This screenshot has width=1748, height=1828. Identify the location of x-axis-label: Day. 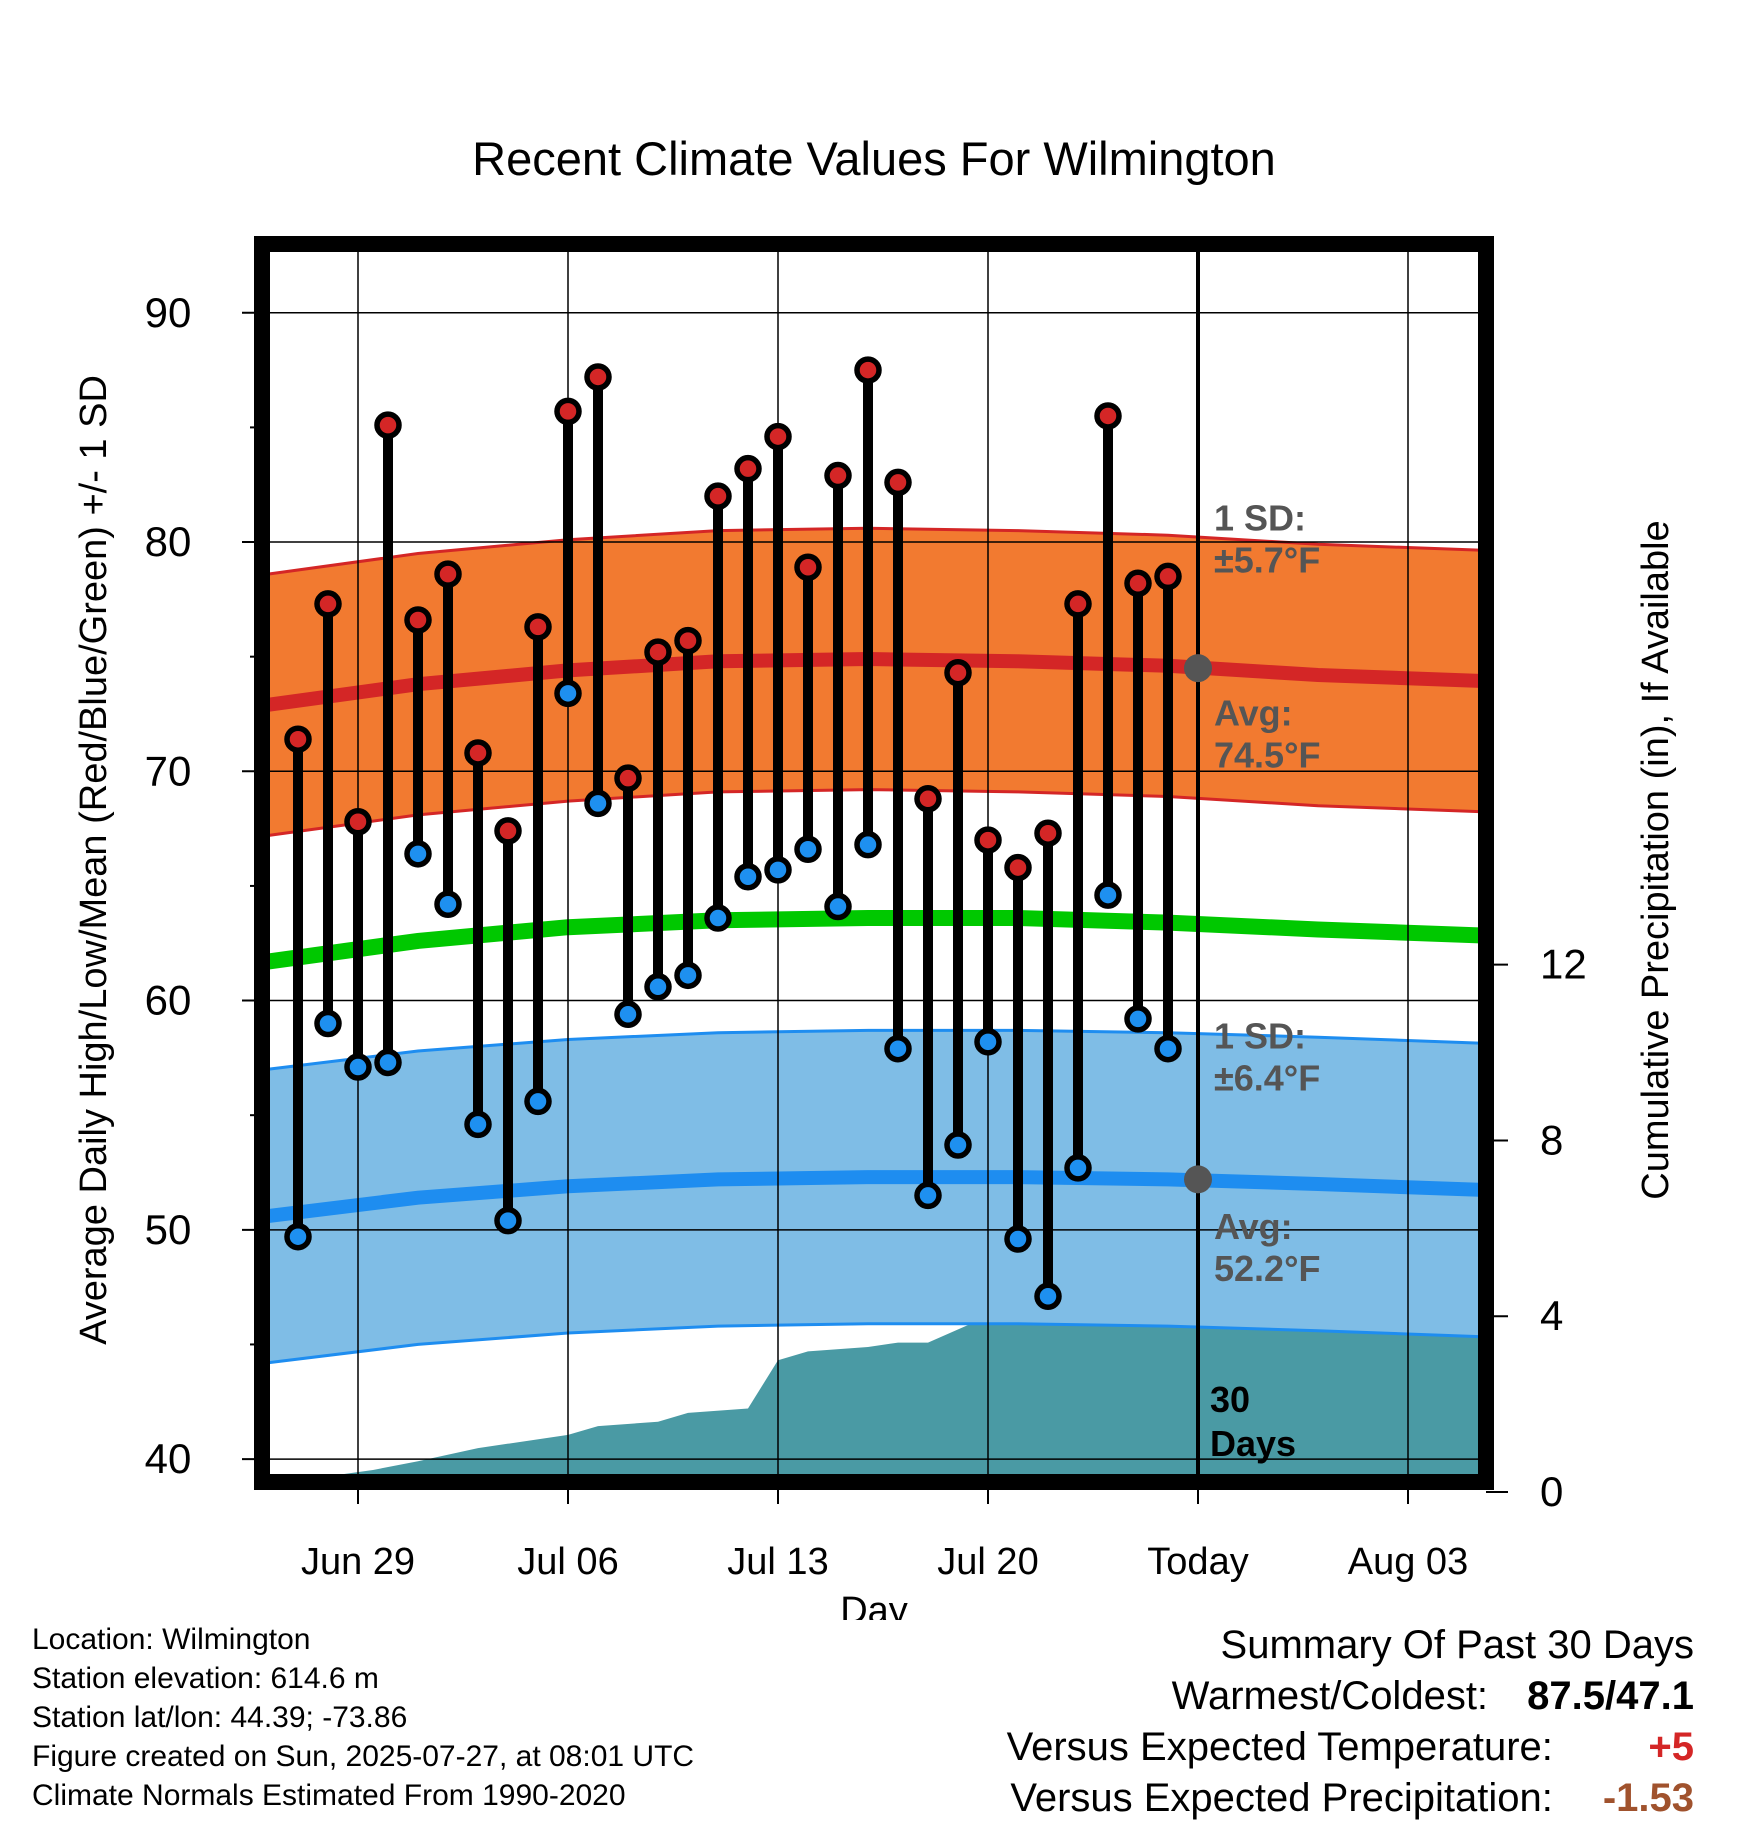
(874, 1605).